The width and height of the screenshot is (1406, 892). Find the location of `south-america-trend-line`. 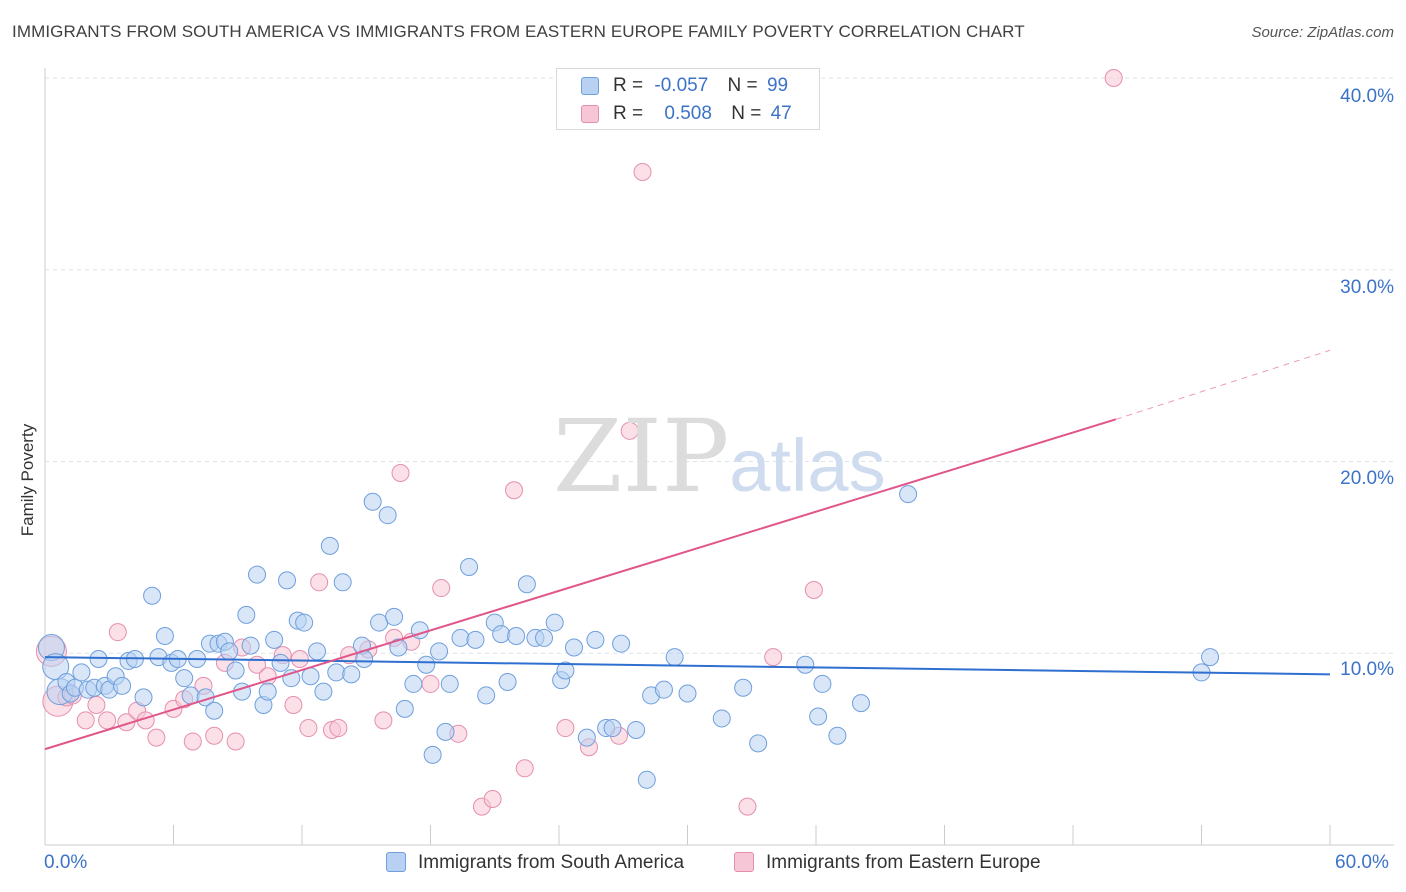

south-america-trend-line is located at coordinates (687, 666).